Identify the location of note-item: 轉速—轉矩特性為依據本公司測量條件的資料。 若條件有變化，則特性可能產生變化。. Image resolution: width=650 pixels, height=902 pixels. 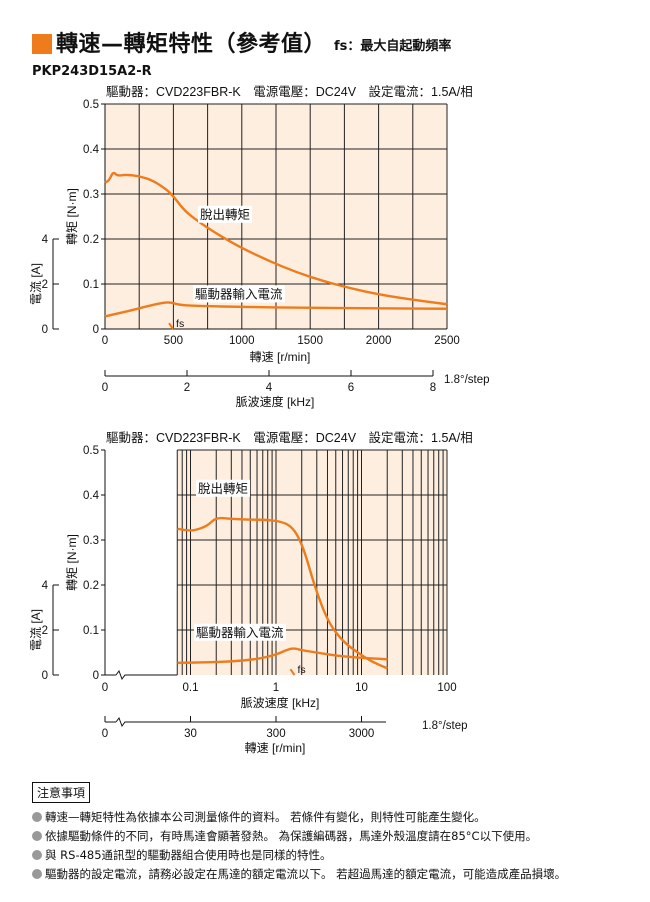
(332, 816).